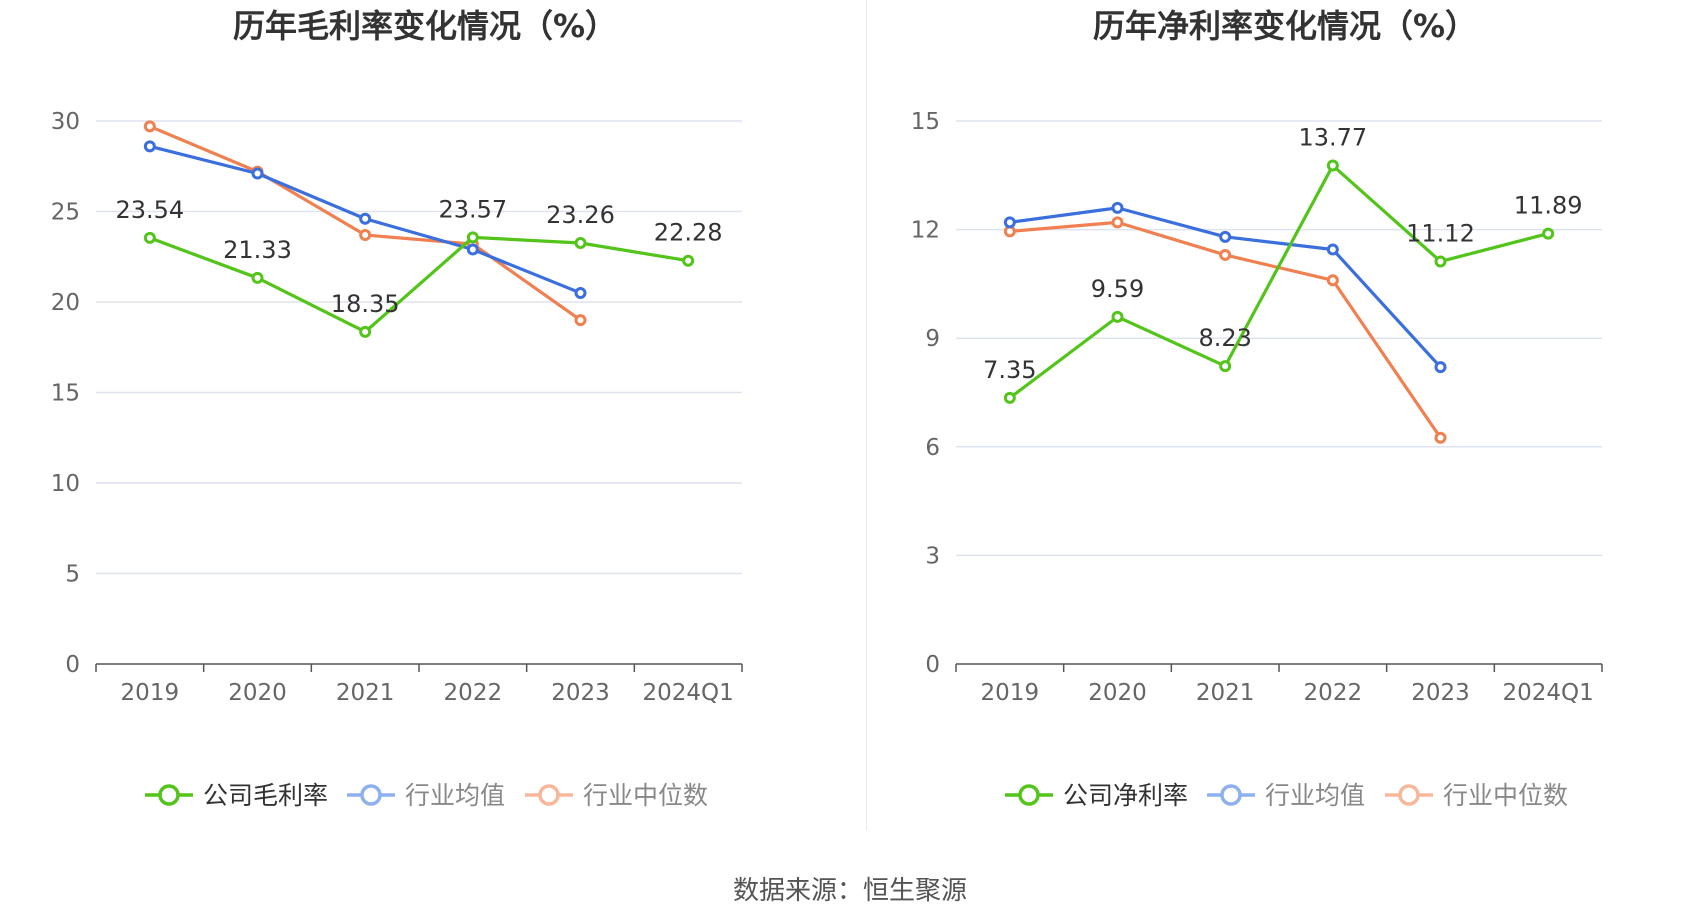  Describe the element at coordinates (265, 795) in the screenshot. I see `legend-label: 公司毛利率` at that location.